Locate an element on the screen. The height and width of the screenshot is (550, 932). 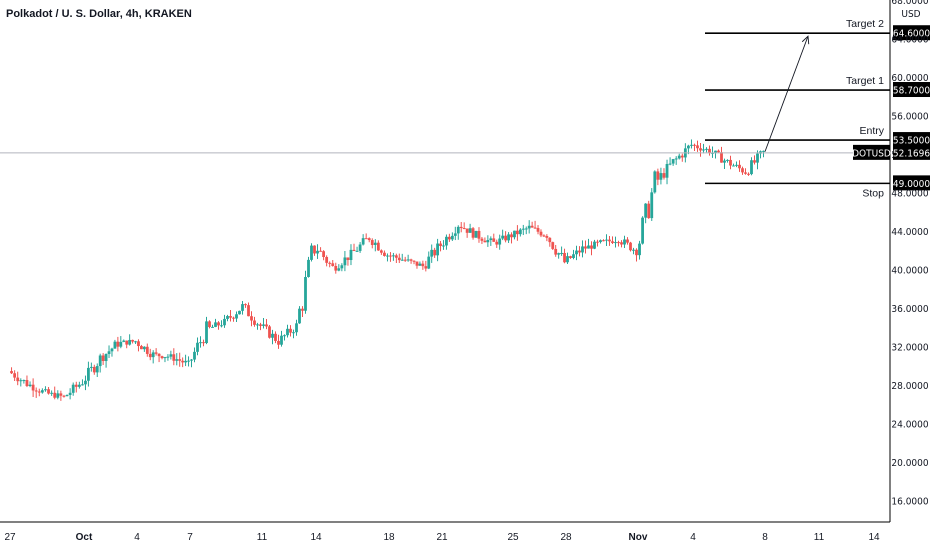
level-target-2: Target 2 64.6000 is located at coordinates (817, 29).